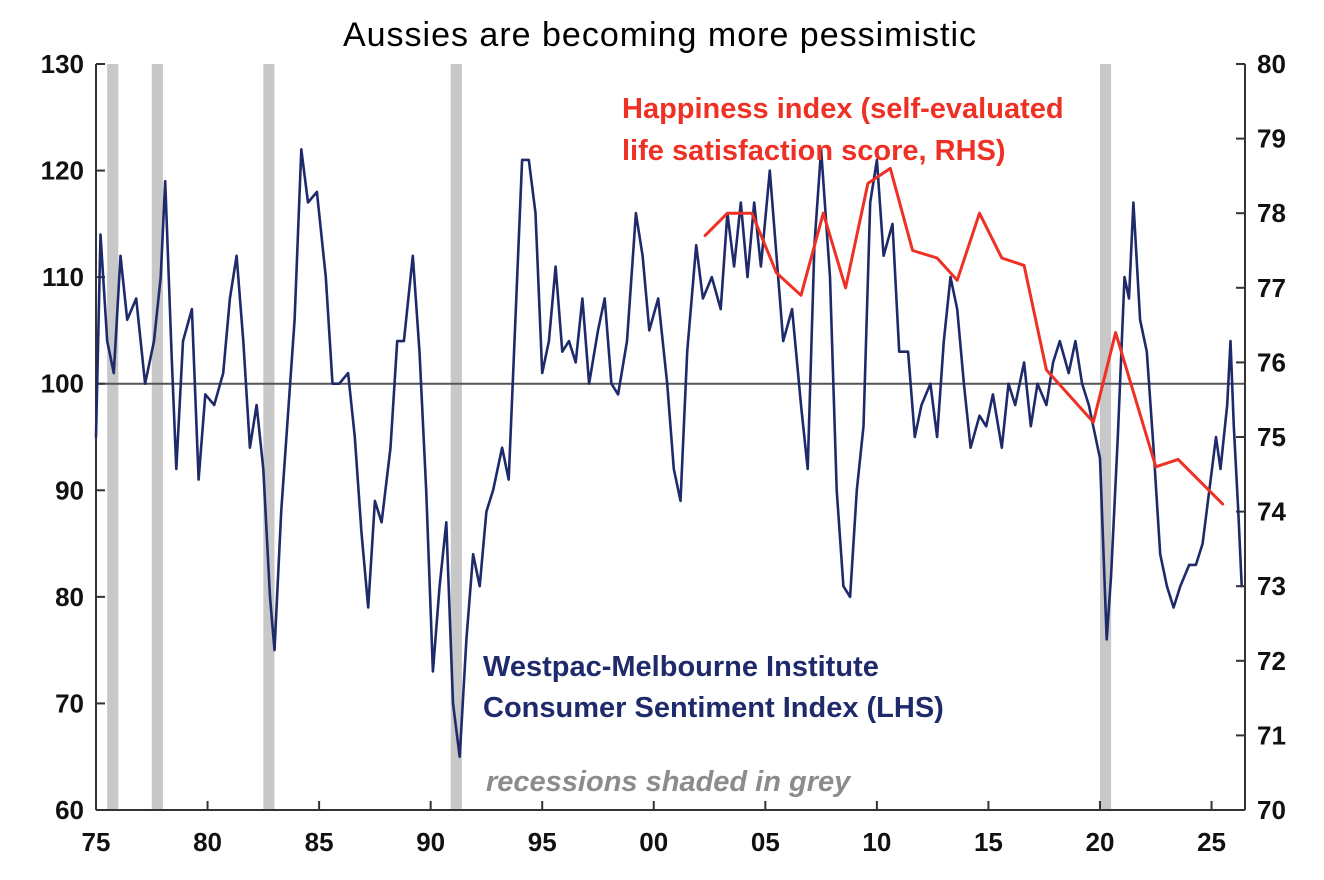 This screenshot has height=880, width=1324. I want to click on right-tick-label-80: 80, so click(1271, 64).